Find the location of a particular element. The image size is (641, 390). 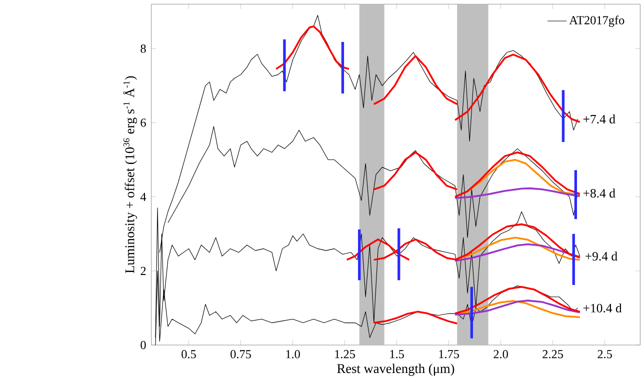

x-tick-label: 2.0 is located at coordinates (501, 354).